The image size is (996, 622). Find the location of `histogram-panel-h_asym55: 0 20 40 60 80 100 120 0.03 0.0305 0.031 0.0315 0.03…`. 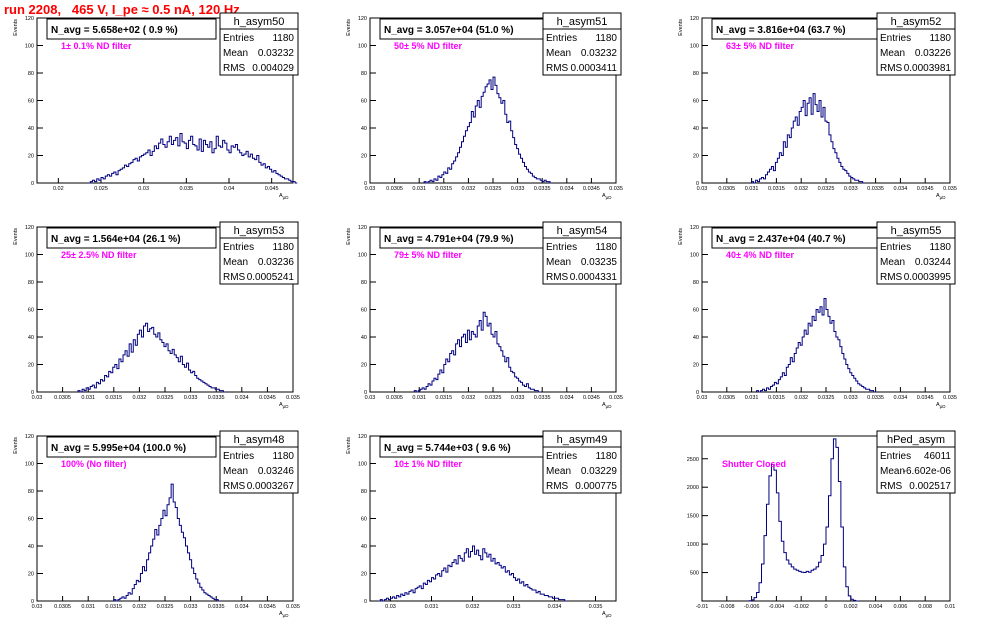

histogram-panel-h_asym55: 0 20 40 60 80 100 120 0.03 0.0305 0.031 0.0315 0.03… is located at coordinates (817, 315).